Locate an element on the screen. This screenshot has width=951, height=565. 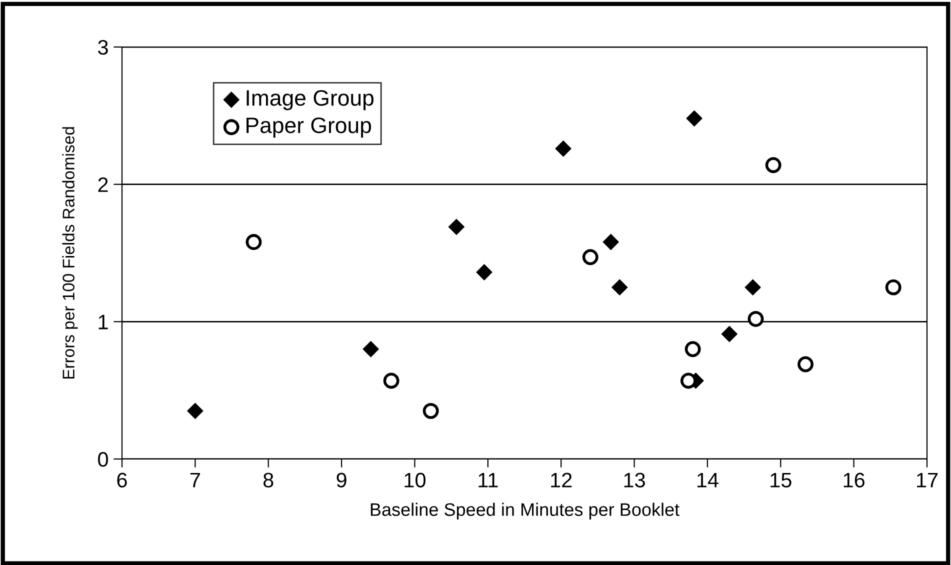
x-tick-label: 17 is located at coordinates (927, 480).